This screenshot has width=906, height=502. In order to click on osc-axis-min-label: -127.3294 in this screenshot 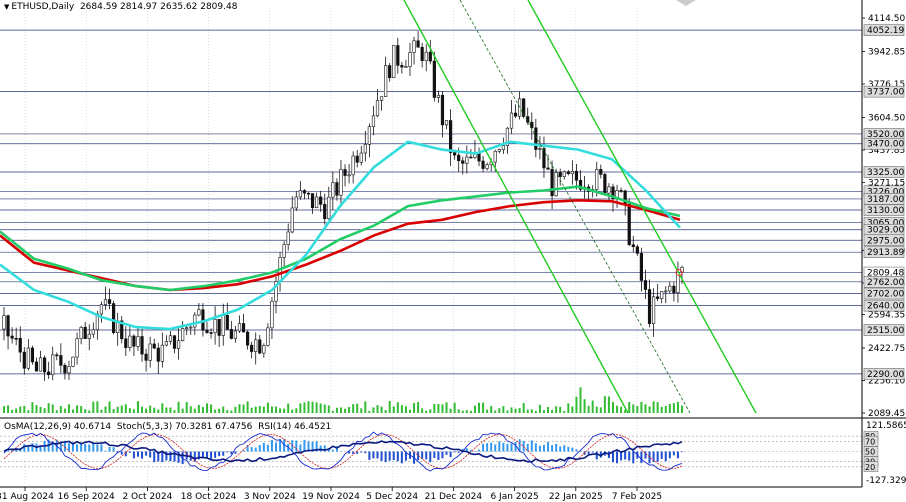, I will do `click(886, 481)`.